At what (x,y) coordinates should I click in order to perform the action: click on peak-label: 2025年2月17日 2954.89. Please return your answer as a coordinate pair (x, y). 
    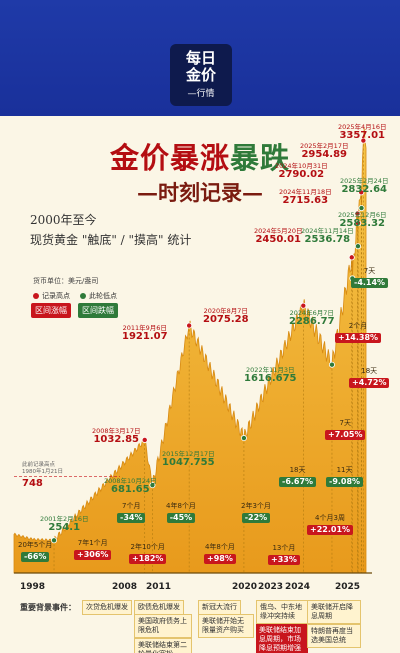
    Looking at the image, I should click on (324, 151).